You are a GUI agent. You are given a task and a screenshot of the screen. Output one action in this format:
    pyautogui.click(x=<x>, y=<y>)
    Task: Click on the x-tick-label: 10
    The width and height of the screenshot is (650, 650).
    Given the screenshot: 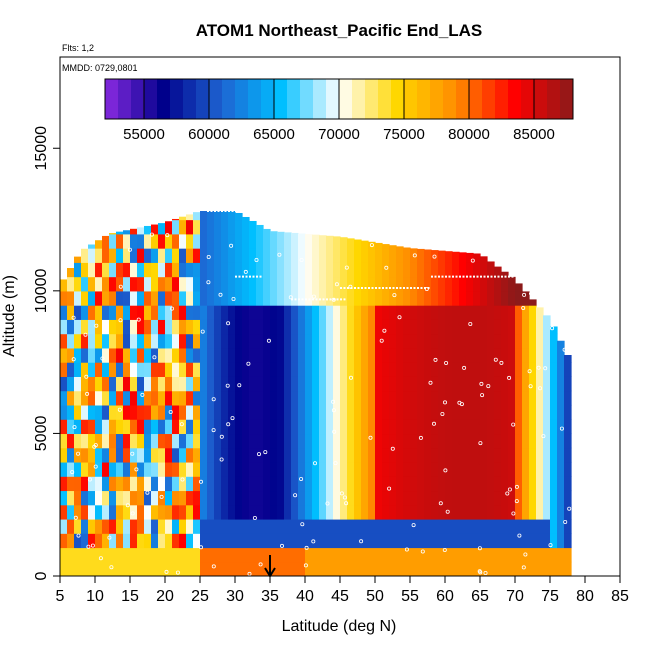 What is the action you would take?
    pyautogui.click(x=95, y=596)
    